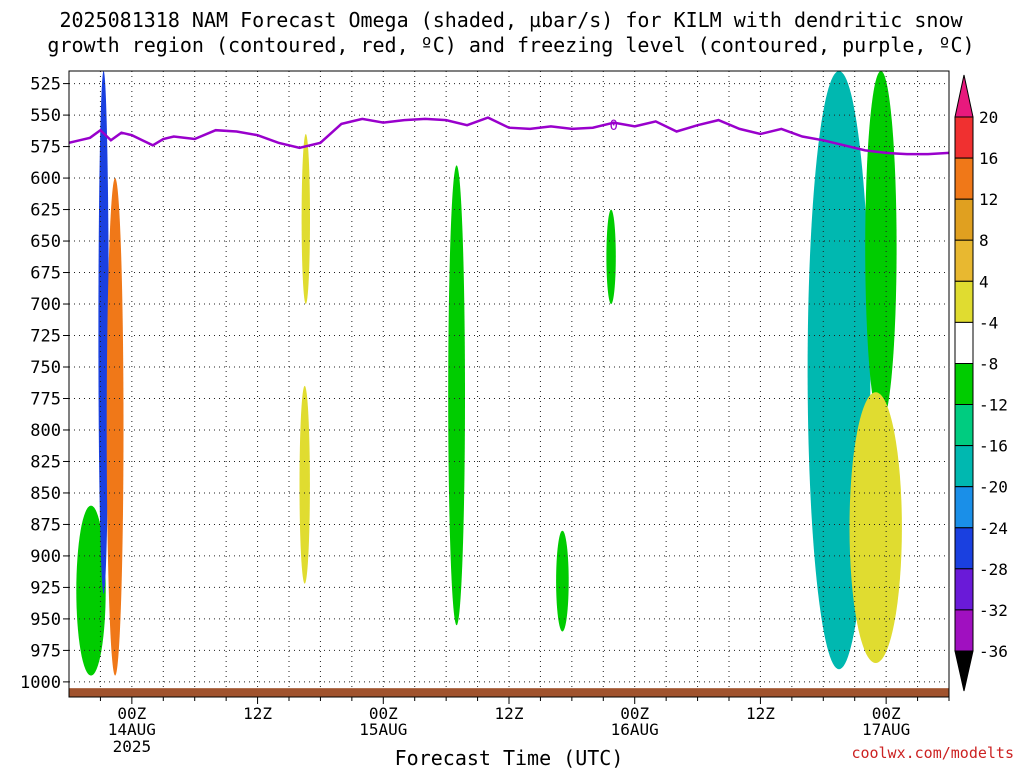  What do you see at coordinates (45, 337) in the screenshot?
I see `y-tick-label-725: 725` at bounding box center [45, 337].